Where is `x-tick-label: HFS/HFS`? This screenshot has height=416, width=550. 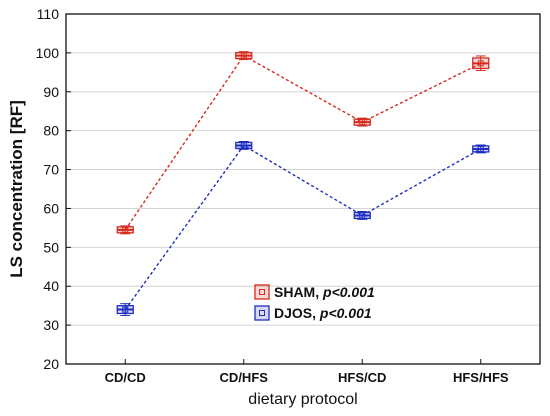 x-tick-label: HFS/HFS is located at coordinates (481, 377).